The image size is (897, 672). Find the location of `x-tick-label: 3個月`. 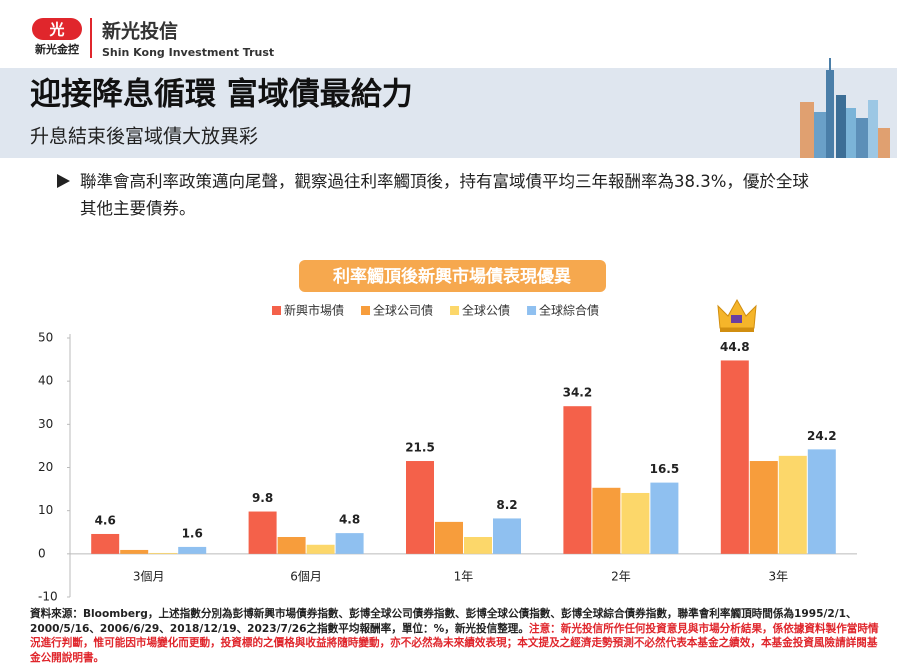

x-tick-label: 3個月 is located at coordinates (149, 577).